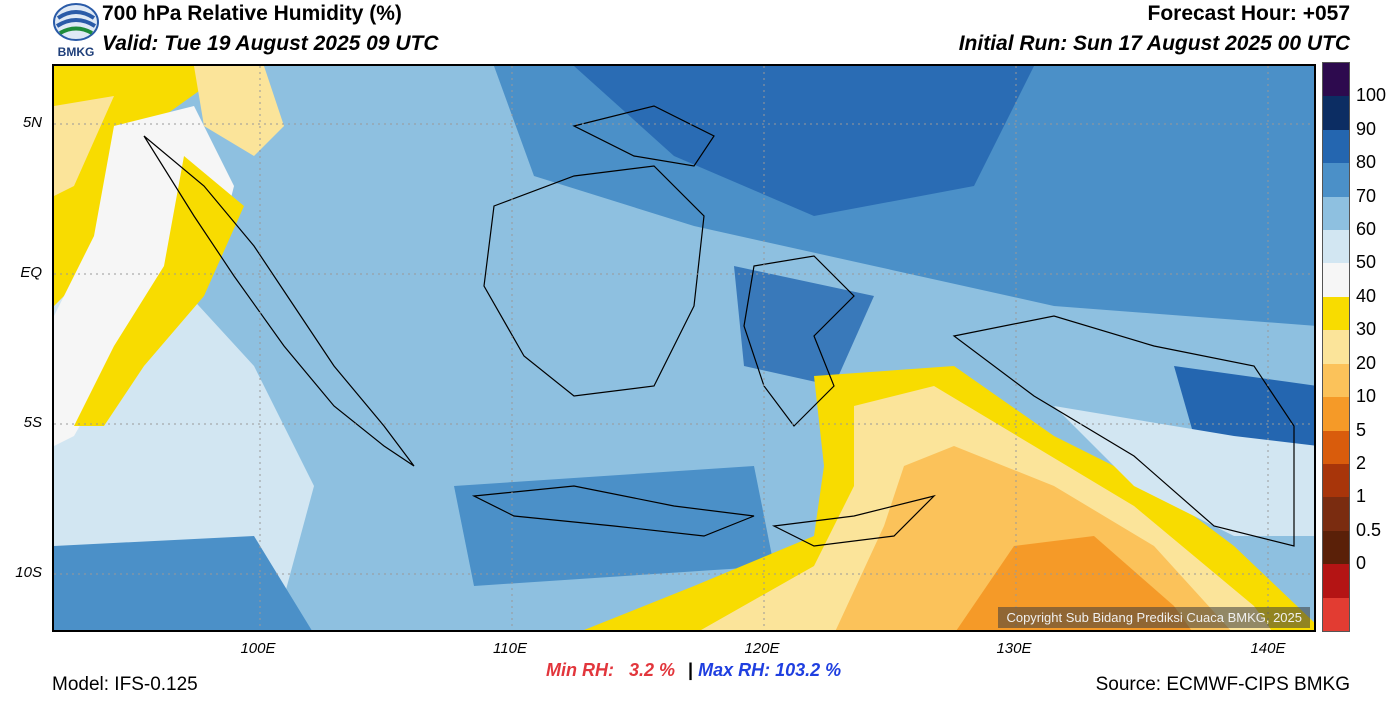 The image size is (1400, 709). What do you see at coordinates (1371, 95) in the screenshot?
I see `colorbar-label: 100` at bounding box center [1371, 95].